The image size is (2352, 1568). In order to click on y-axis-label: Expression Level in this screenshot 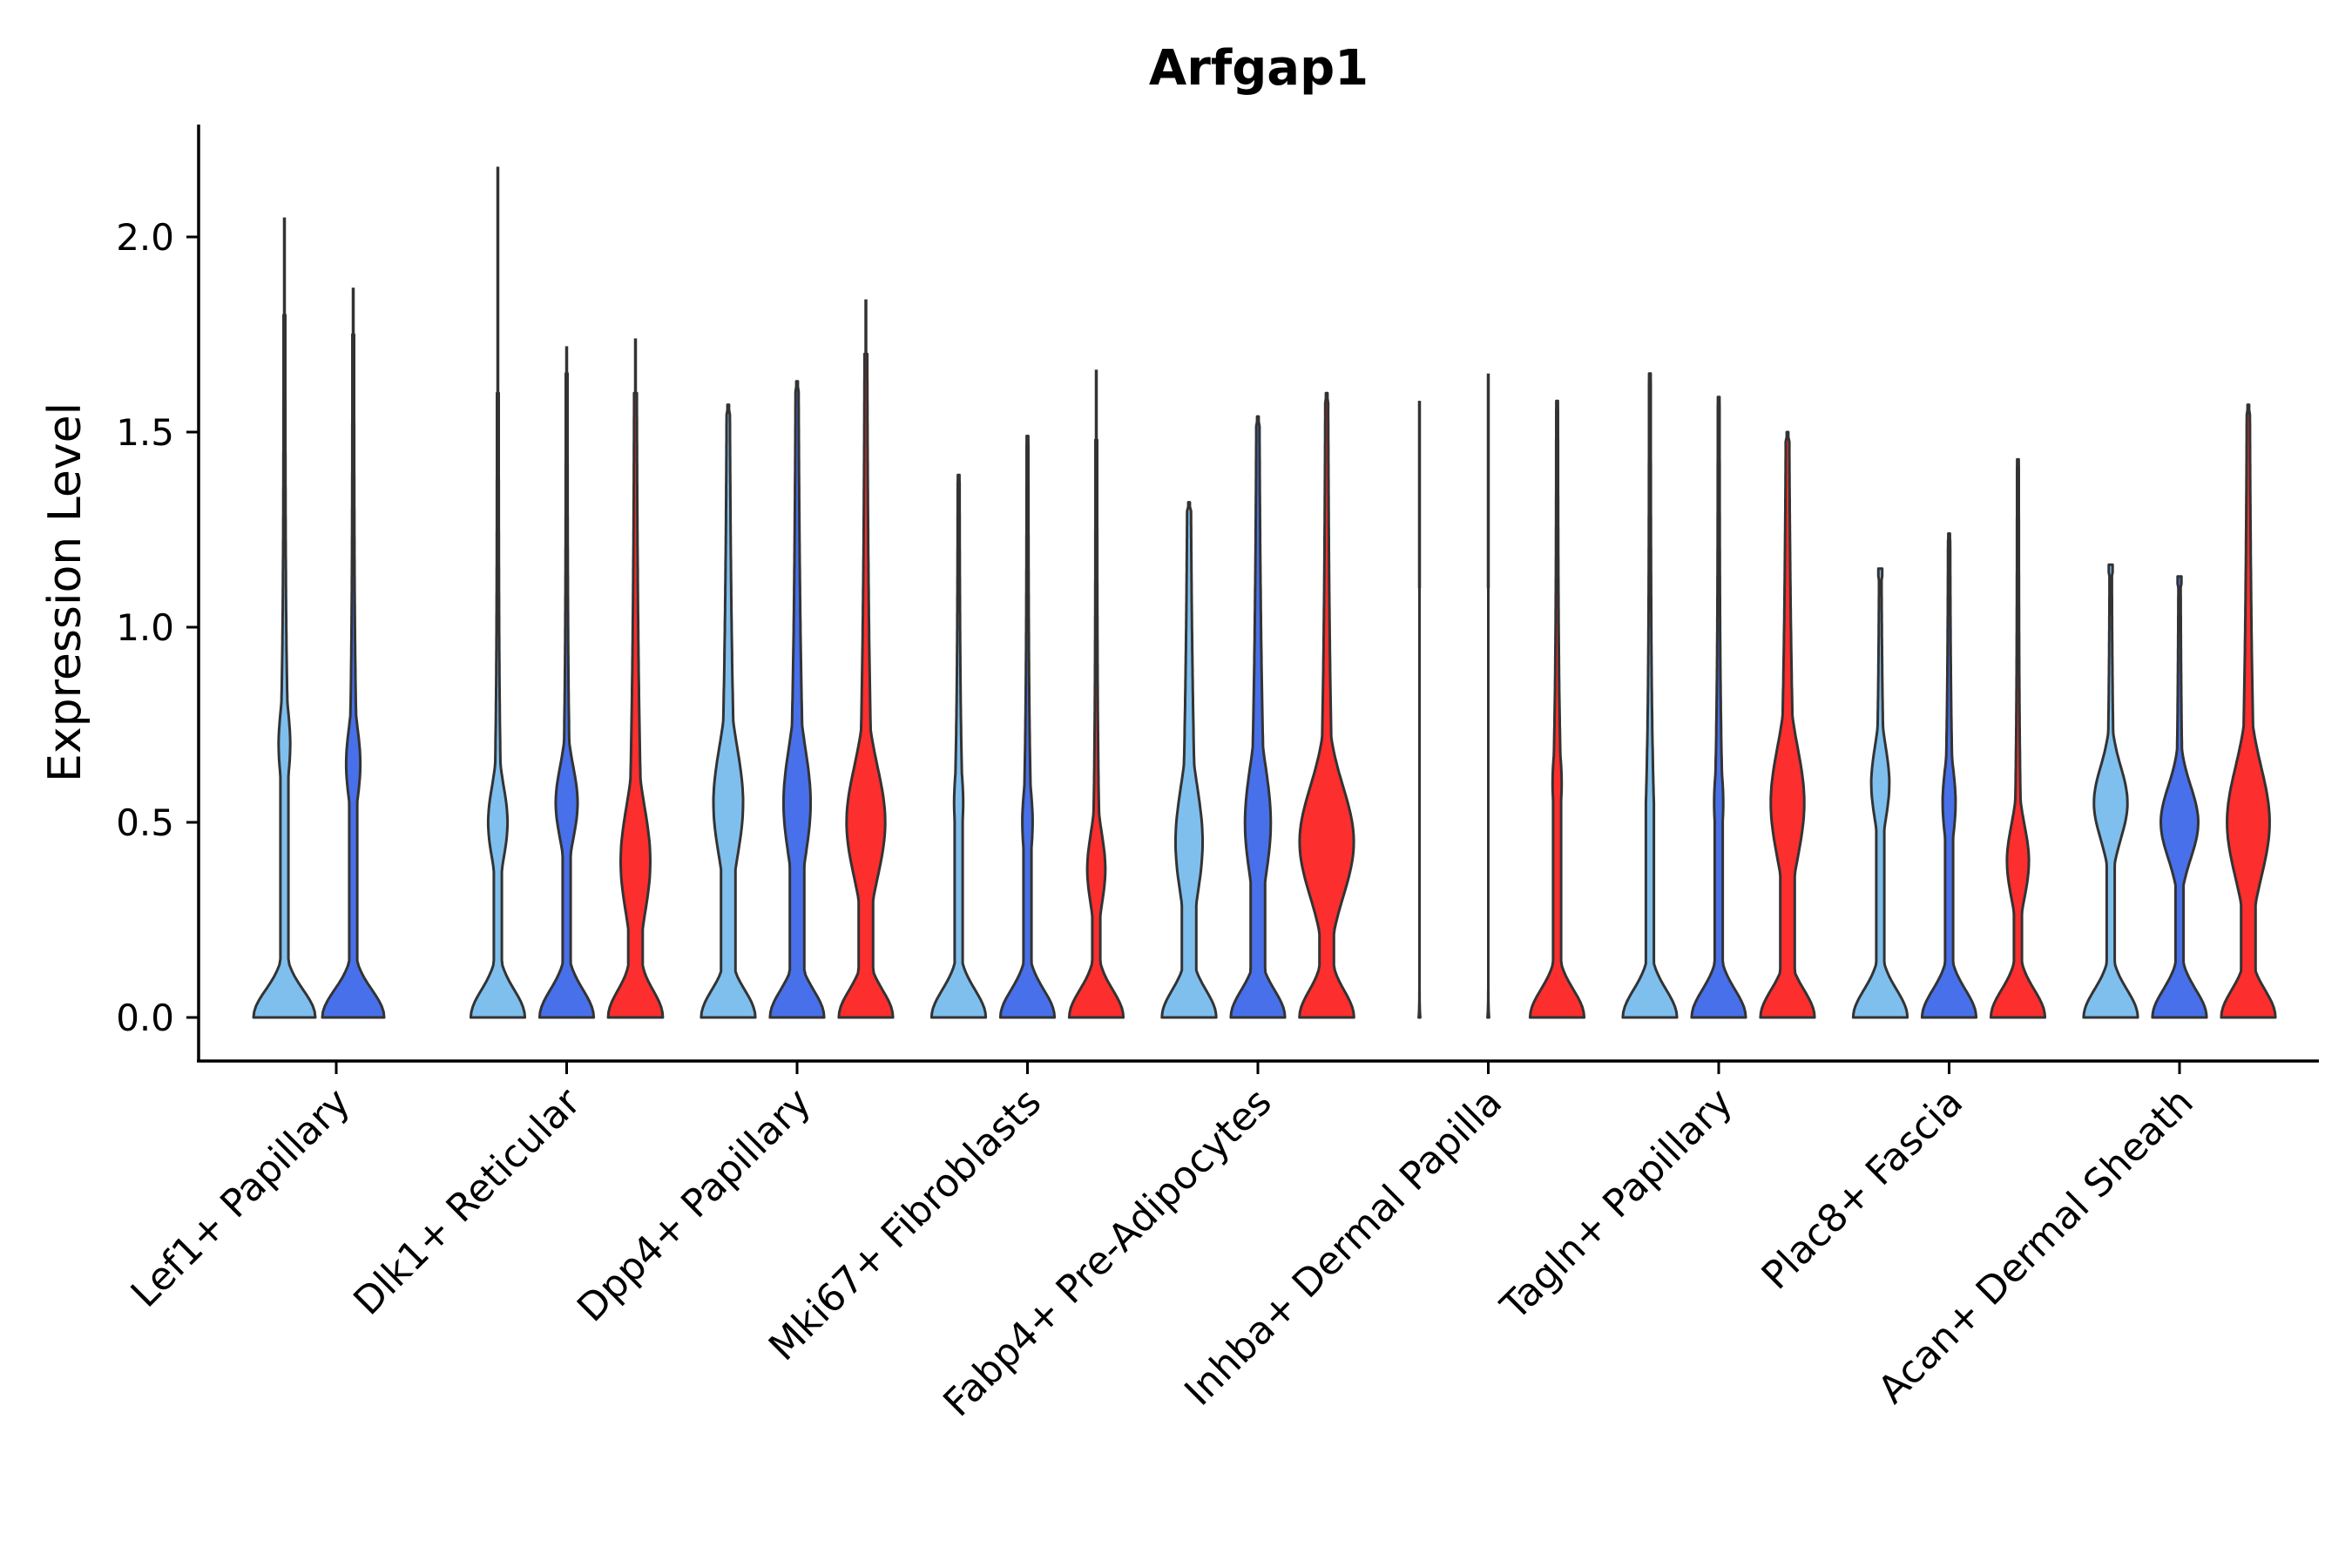, I will do `click(65, 592)`.